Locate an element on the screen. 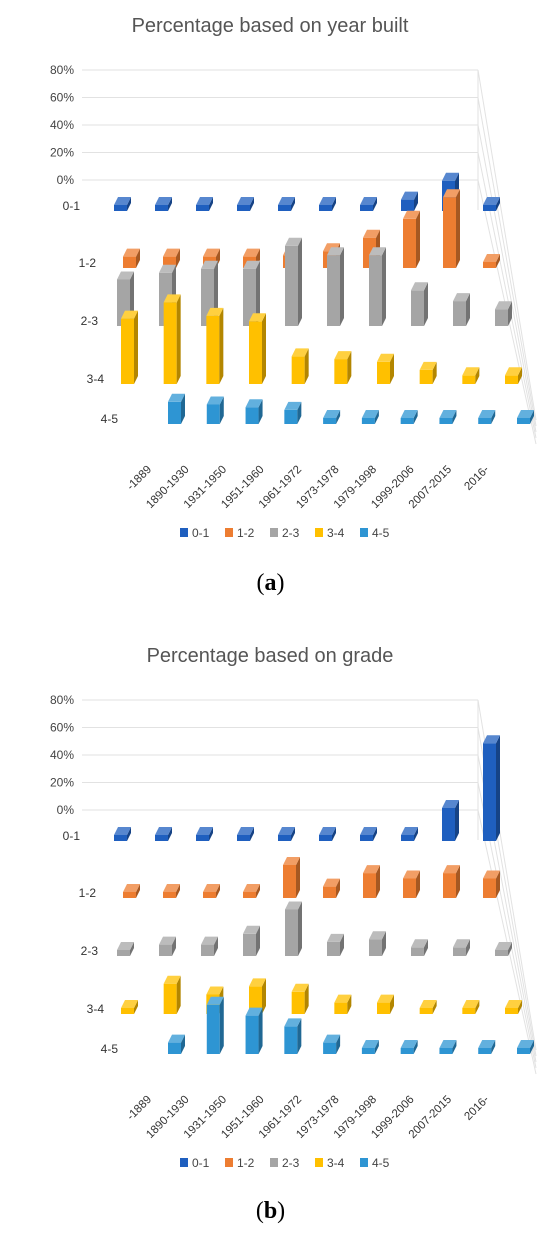 The height and width of the screenshot is (1248, 541). legend-item: 1-2 is located at coordinates (240, 1163).